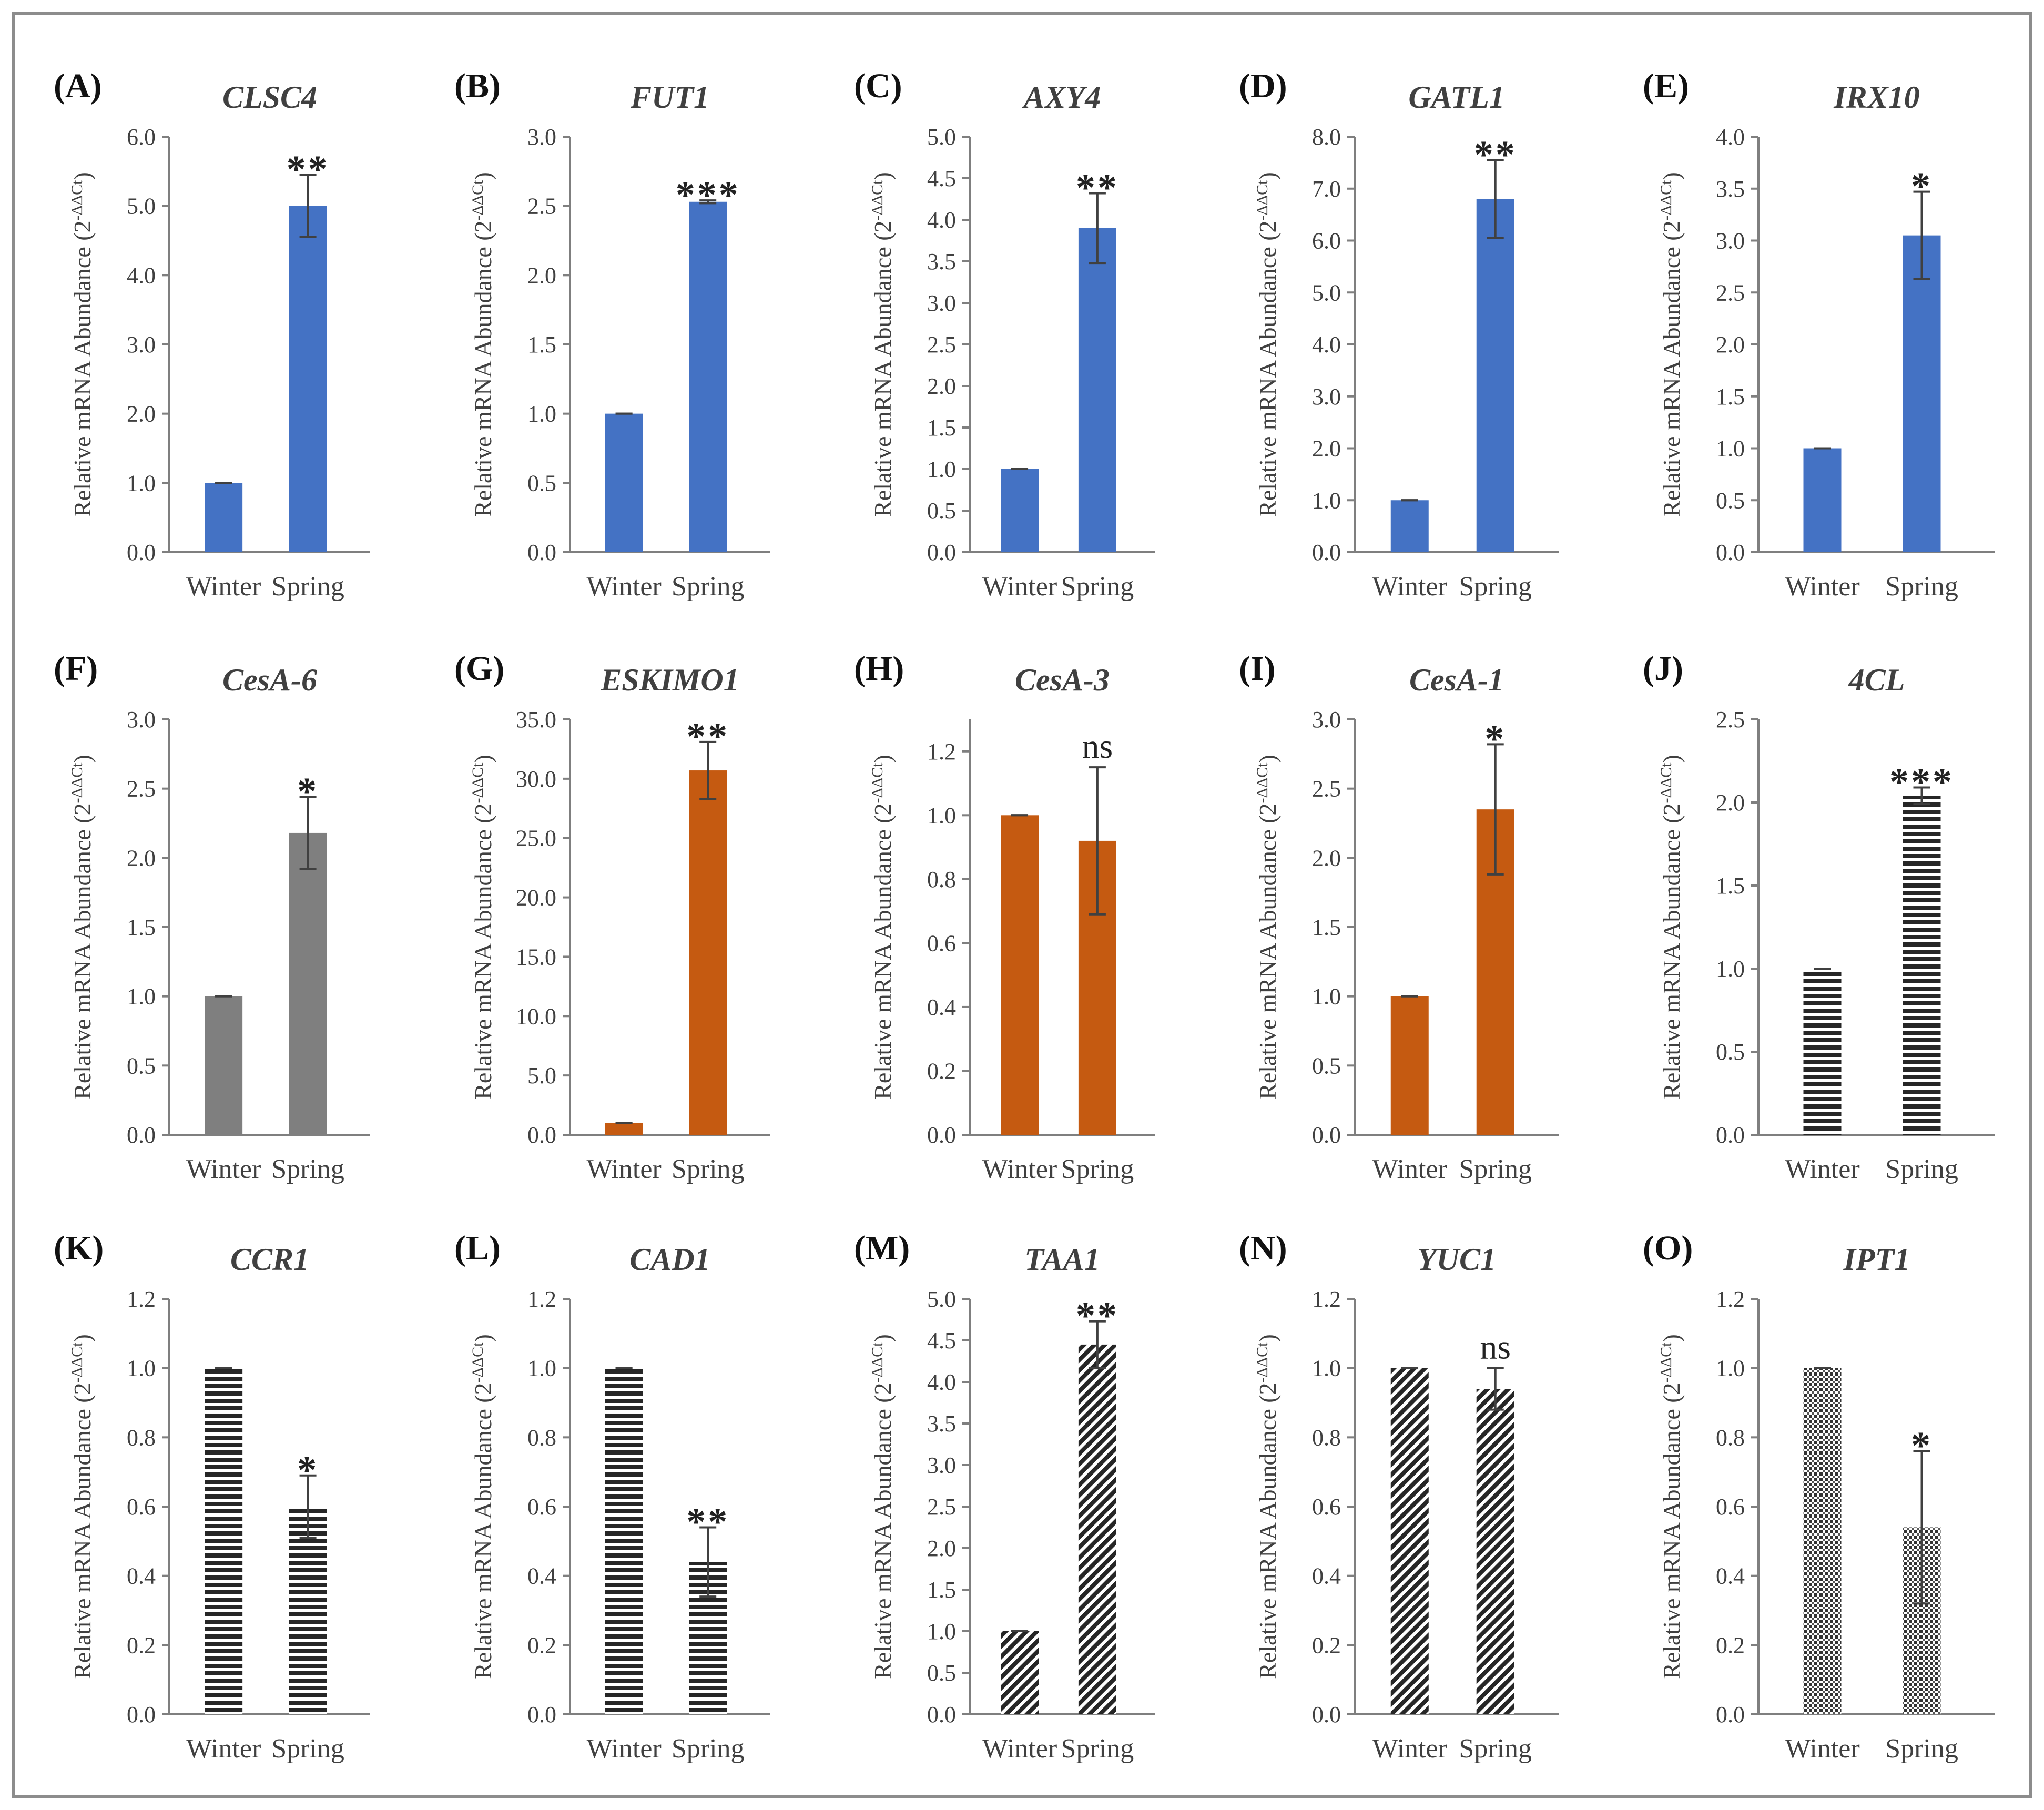 This screenshot has height=1810, width=2044. What do you see at coordinates (477, 1248) in the screenshot?
I see `panel-label: (L)` at bounding box center [477, 1248].